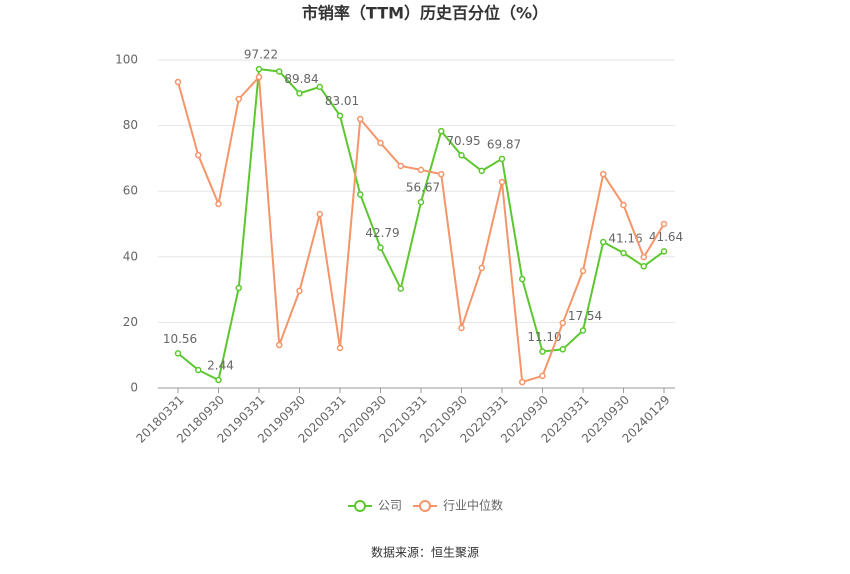 The width and height of the screenshot is (850, 574). What do you see at coordinates (301, 79) in the screenshot?
I see `data-label: 89.84` at bounding box center [301, 79].